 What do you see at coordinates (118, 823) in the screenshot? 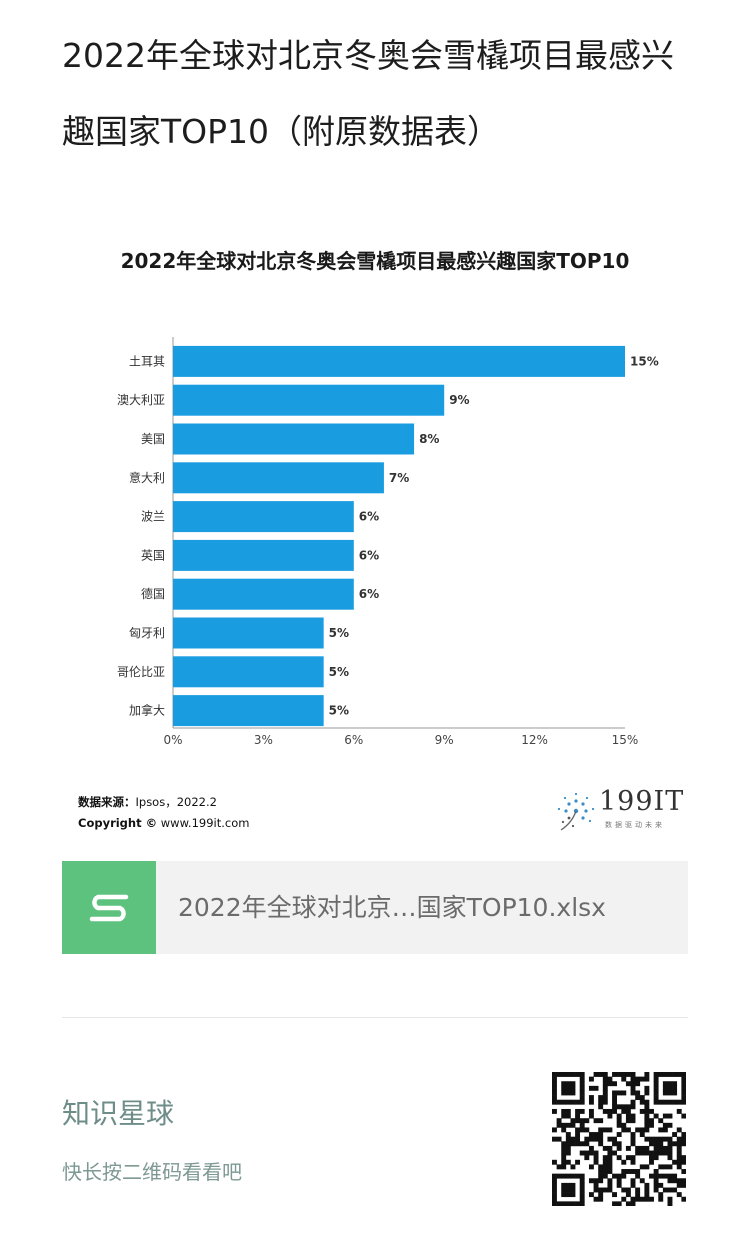
I see `copyright-label: Copyright ©` at bounding box center [118, 823].